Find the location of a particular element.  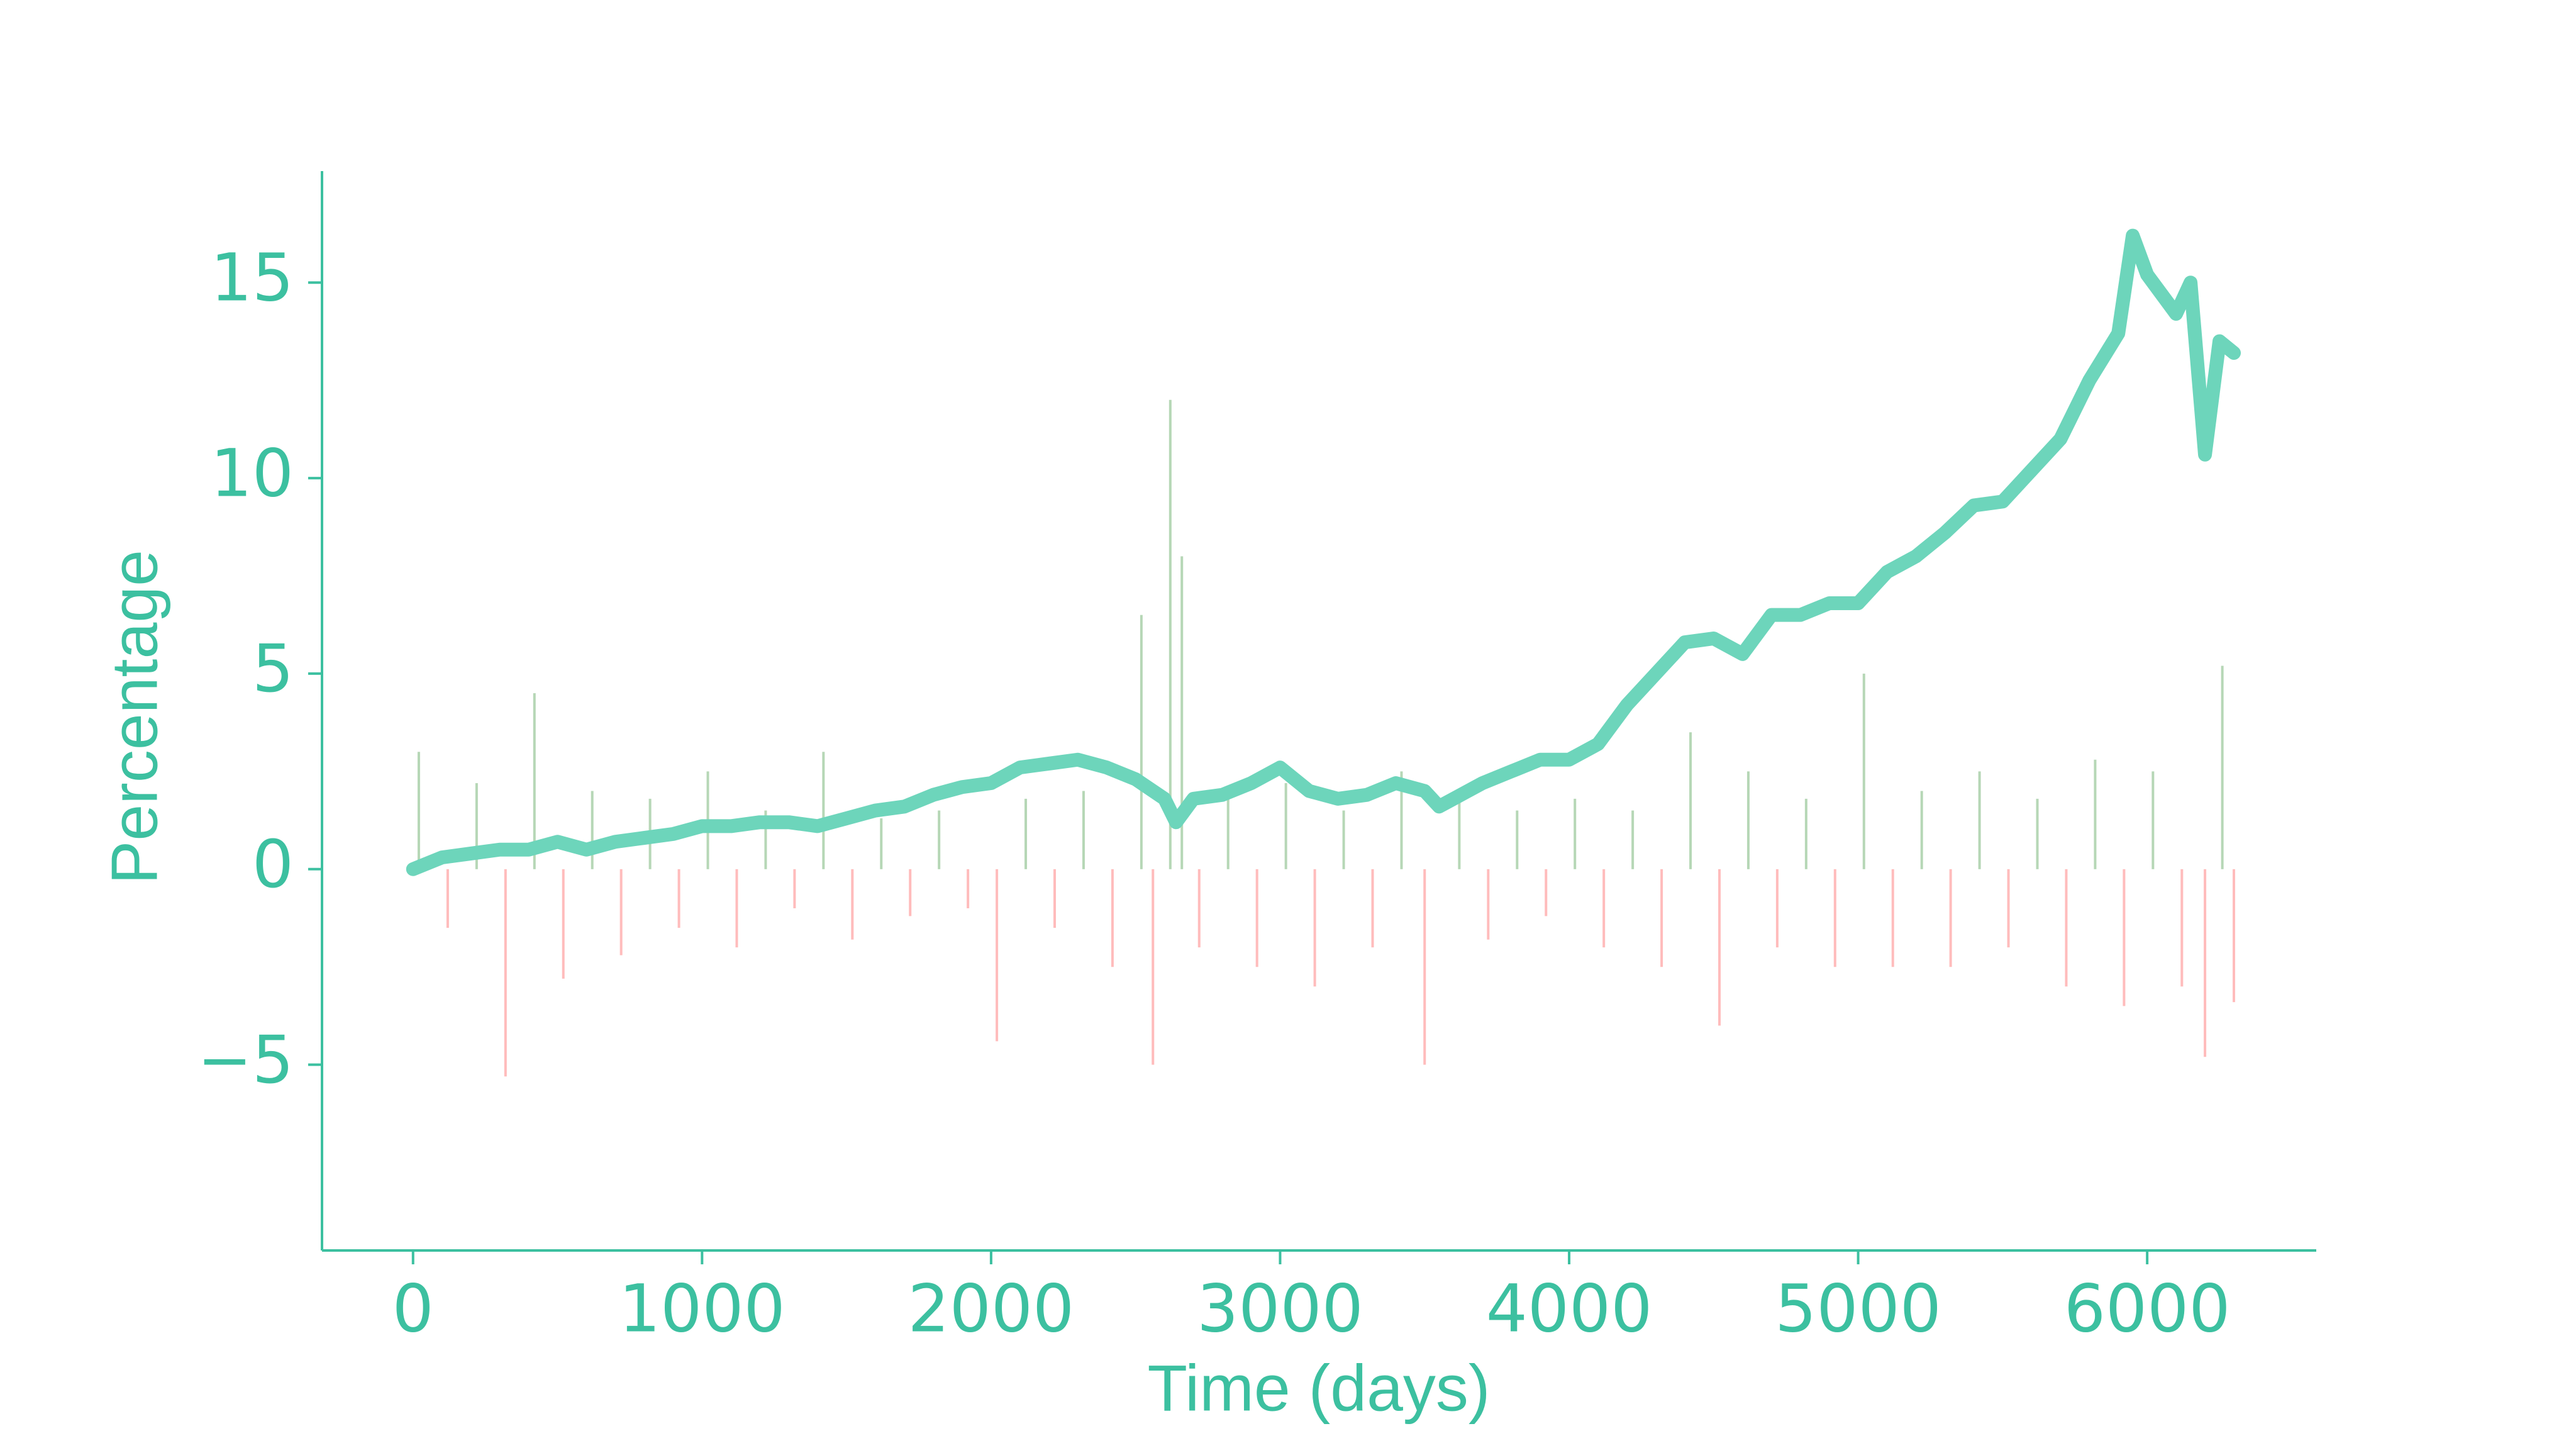

y-axis-label: Percentage is located at coordinates (134, 717).